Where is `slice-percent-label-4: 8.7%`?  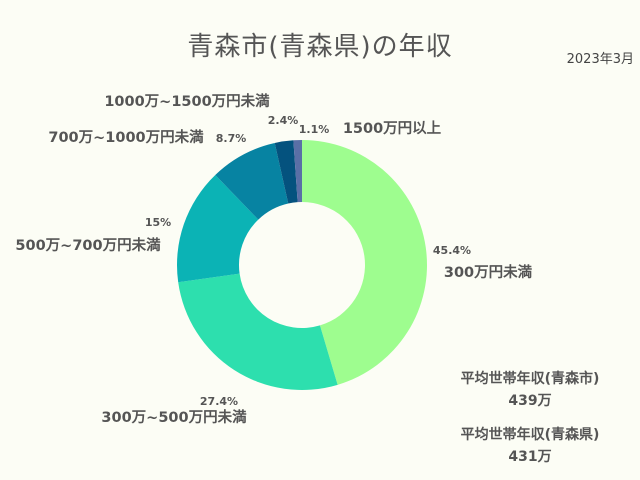
slice-percent-label-4: 8.7% is located at coordinates (231, 138).